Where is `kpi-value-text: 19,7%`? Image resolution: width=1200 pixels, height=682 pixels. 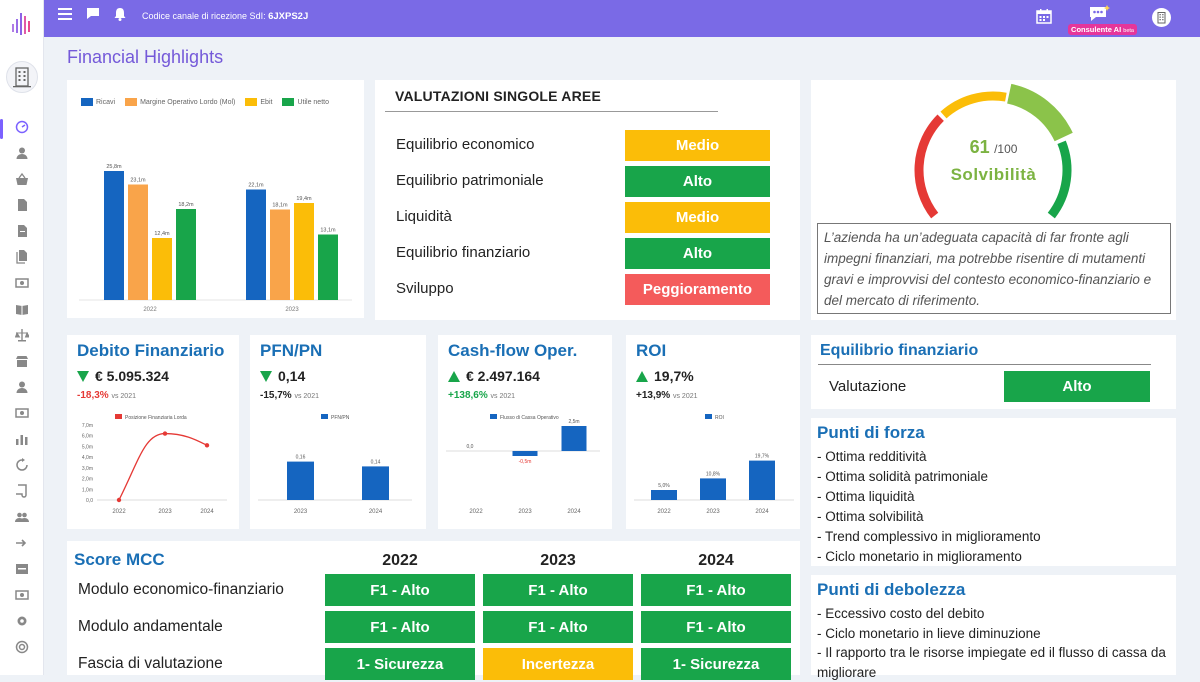 kpi-value-text: 19,7% is located at coordinates (674, 376).